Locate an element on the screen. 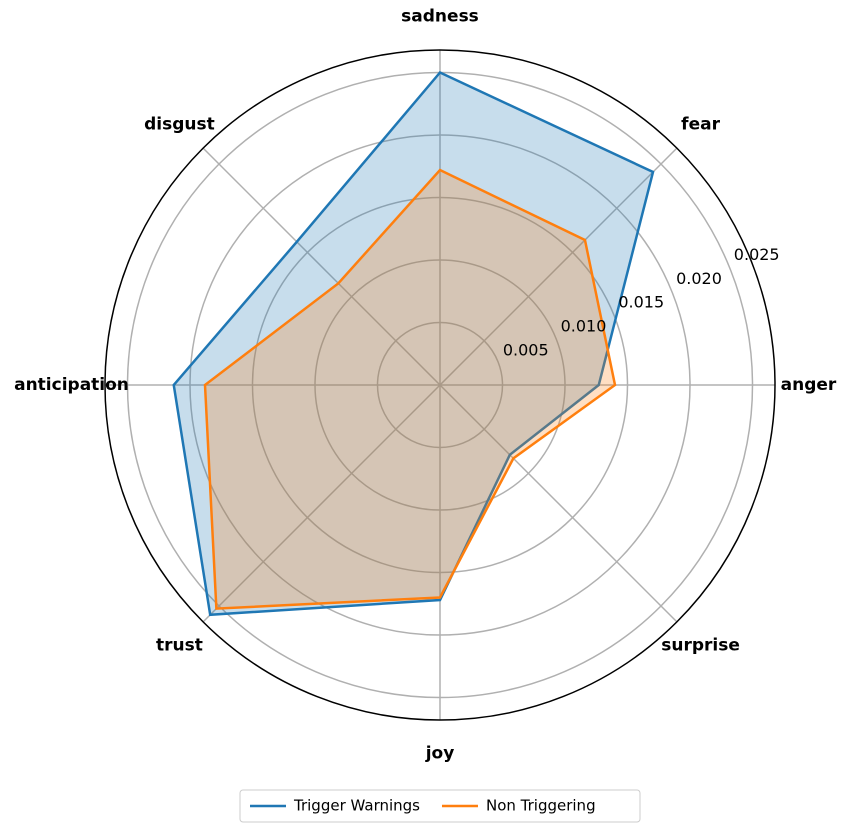 This screenshot has width=847, height=840. category-label: disgust is located at coordinates (179, 124).